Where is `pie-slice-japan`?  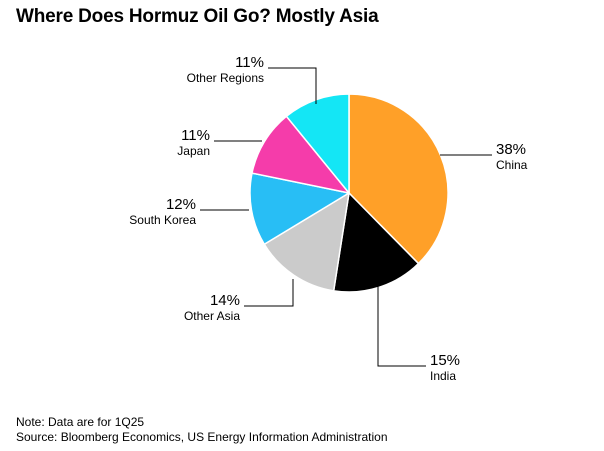
pie-slice-japan is located at coordinates (300, 154).